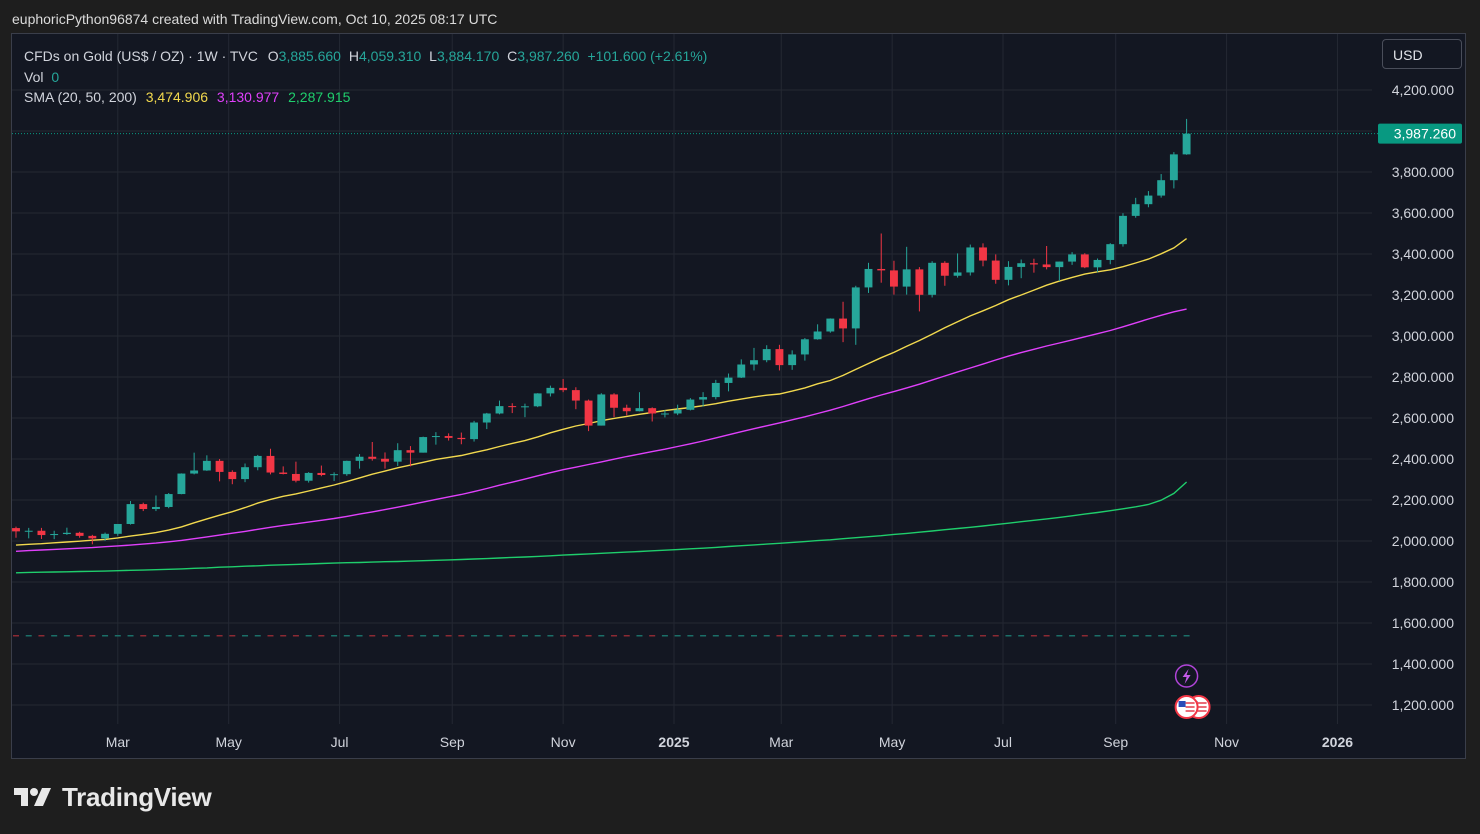 The height and width of the screenshot is (834, 1480). What do you see at coordinates (141, 56) in the screenshot?
I see `symbol-title: CFDs on Gold (US$ / OZ) · 1W · TVC` at bounding box center [141, 56].